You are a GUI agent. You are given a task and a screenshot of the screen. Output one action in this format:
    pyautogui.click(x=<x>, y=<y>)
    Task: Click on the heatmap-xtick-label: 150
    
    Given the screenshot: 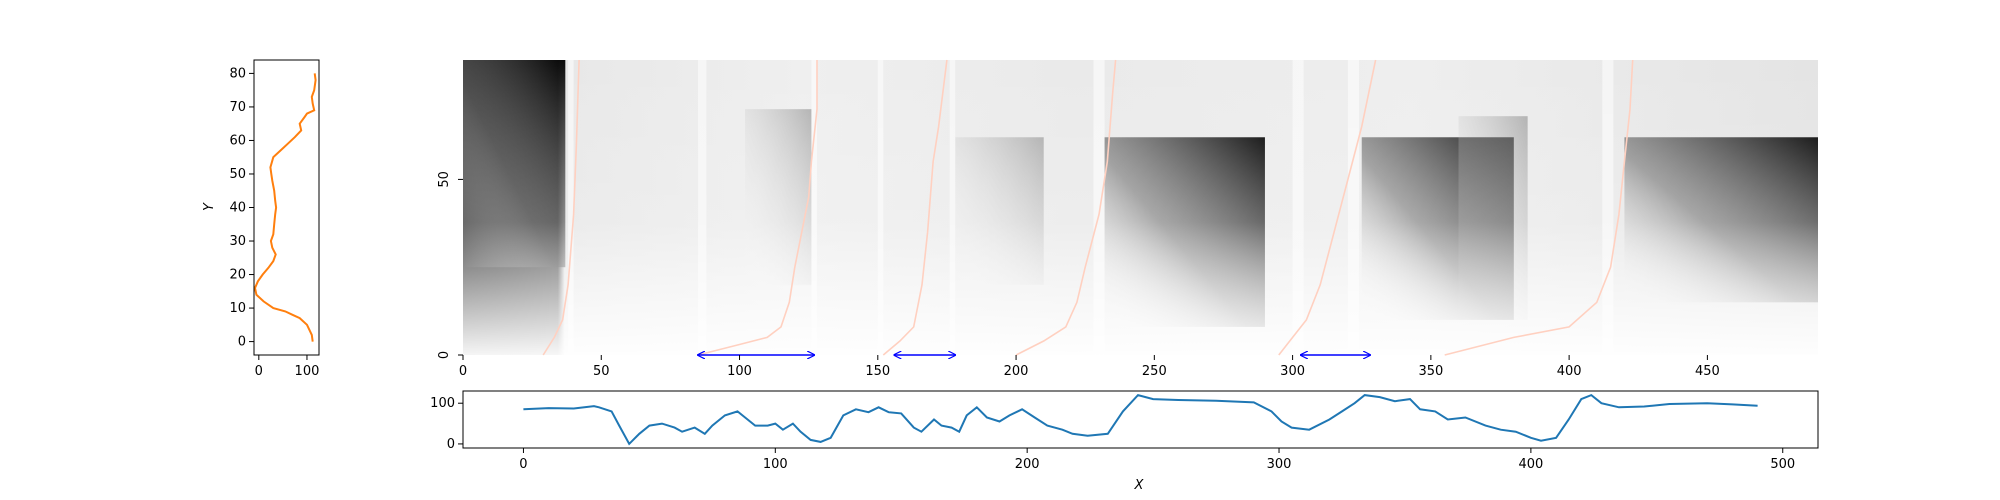 What is the action you would take?
    pyautogui.click(x=877, y=371)
    